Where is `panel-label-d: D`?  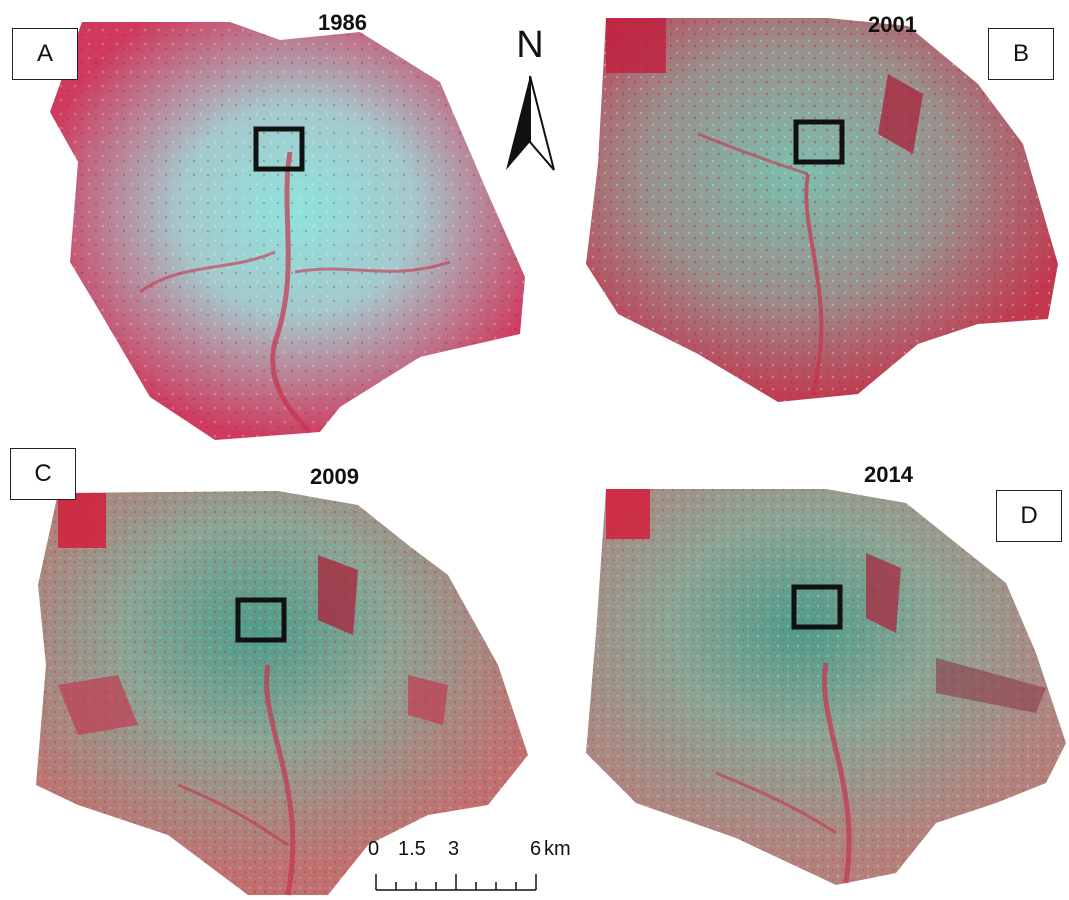 panel-label-d: D is located at coordinates (1029, 516).